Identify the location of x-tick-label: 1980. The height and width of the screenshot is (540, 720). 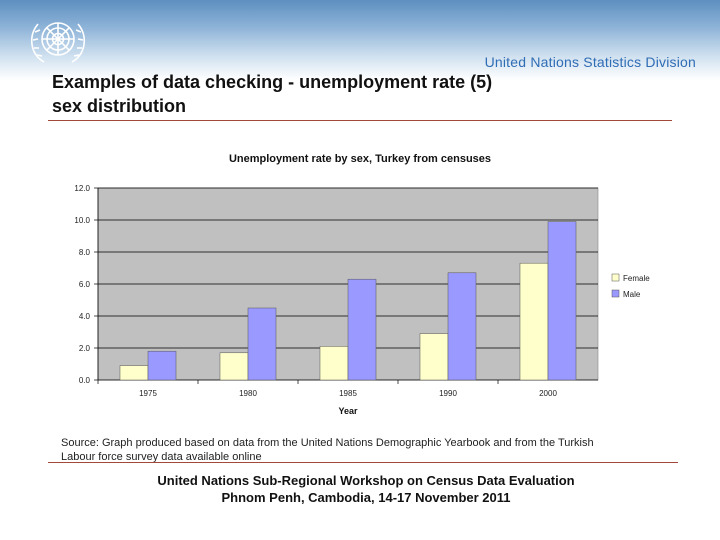
(248, 393).